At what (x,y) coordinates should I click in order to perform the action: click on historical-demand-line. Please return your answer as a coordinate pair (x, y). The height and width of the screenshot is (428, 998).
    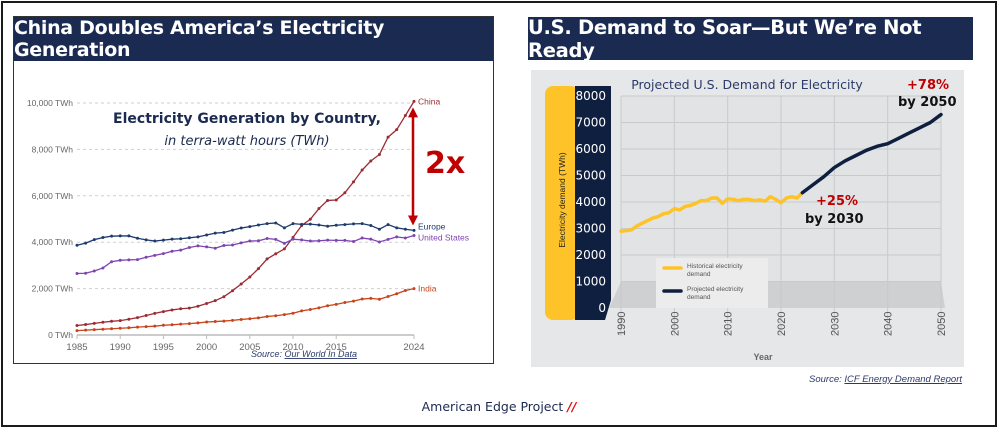
    Looking at the image, I should click on (712, 211).